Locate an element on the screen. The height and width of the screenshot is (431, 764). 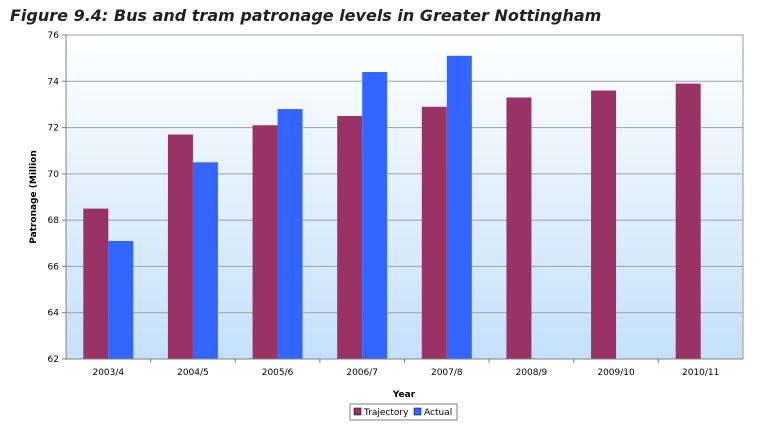
legend: Trajectory Actual is located at coordinates (403, 412).